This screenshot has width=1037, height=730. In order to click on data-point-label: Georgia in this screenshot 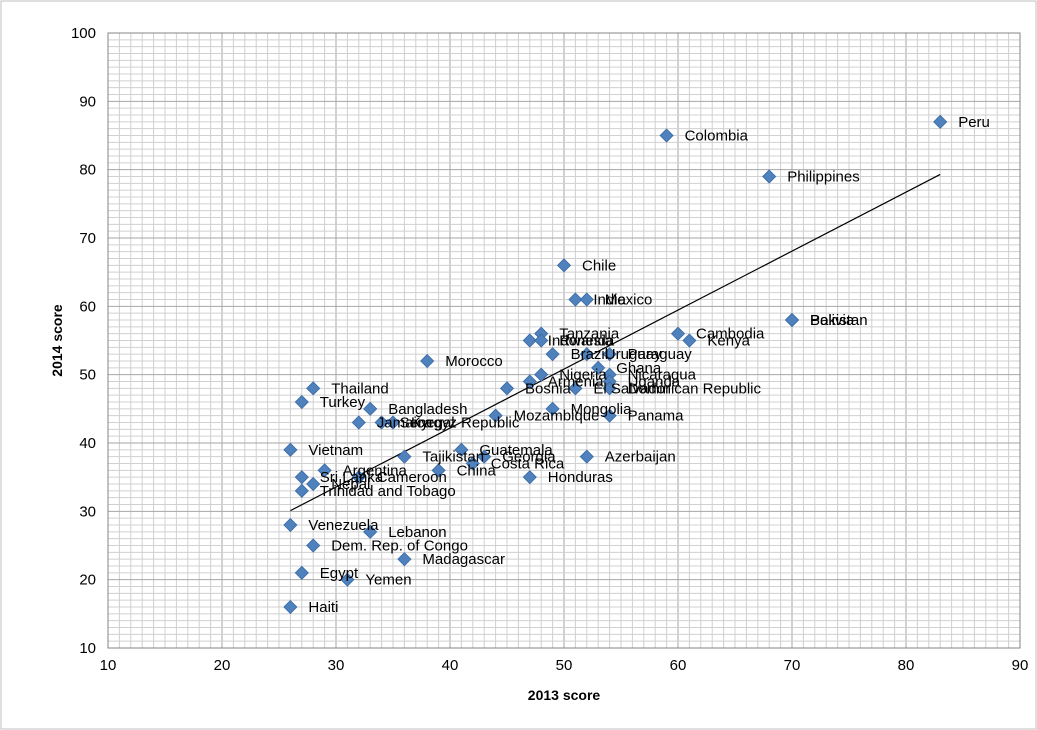, I will do `click(529, 457)`.